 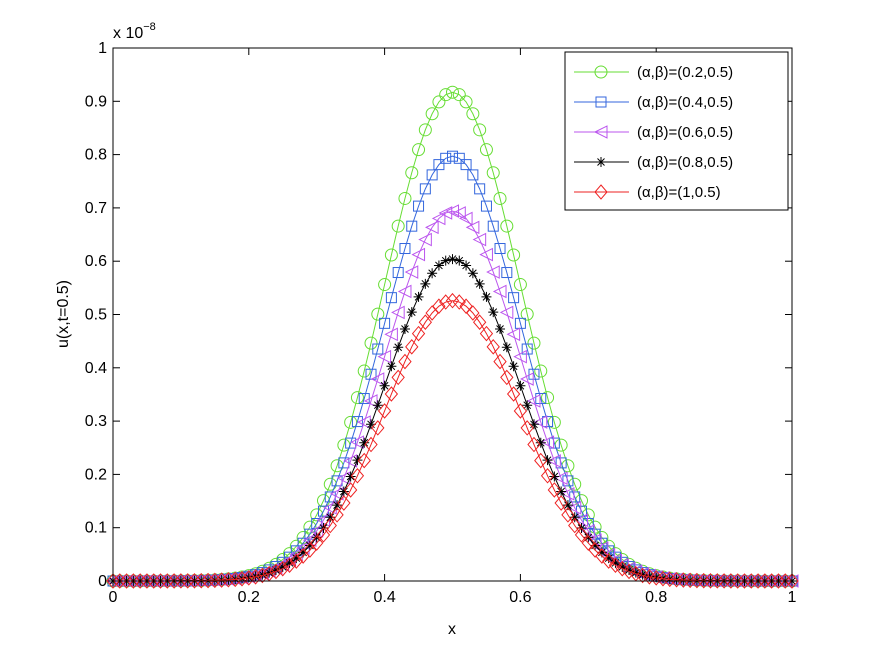 What do you see at coordinates (249, 597) in the screenshot?
I see `x-tick-label: 0.2` at bounding box center [249, 597].